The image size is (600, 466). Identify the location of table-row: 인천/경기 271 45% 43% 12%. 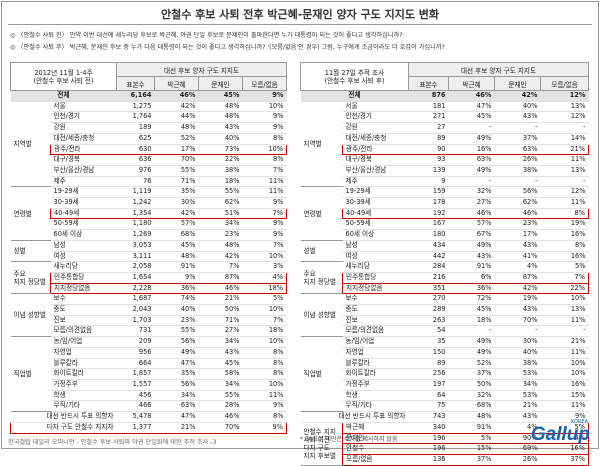
(445, 117).